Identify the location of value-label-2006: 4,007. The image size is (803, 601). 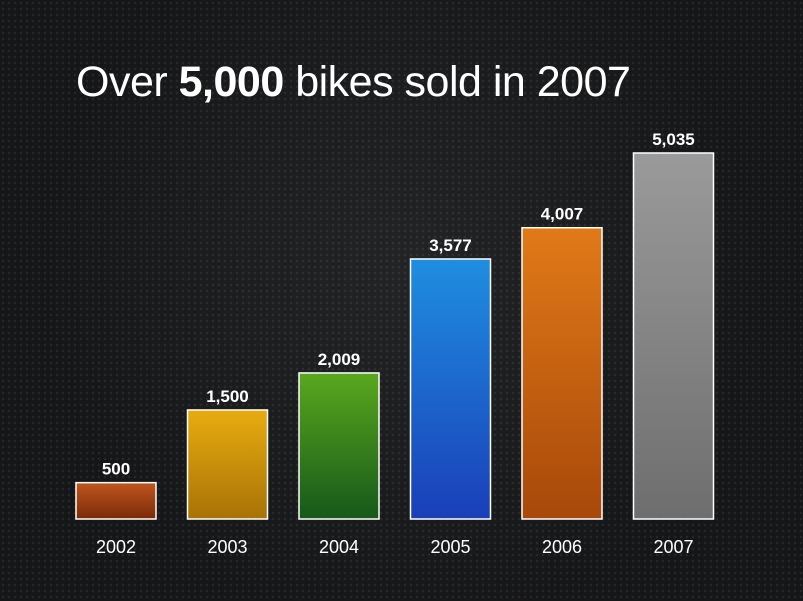
(562, 214).